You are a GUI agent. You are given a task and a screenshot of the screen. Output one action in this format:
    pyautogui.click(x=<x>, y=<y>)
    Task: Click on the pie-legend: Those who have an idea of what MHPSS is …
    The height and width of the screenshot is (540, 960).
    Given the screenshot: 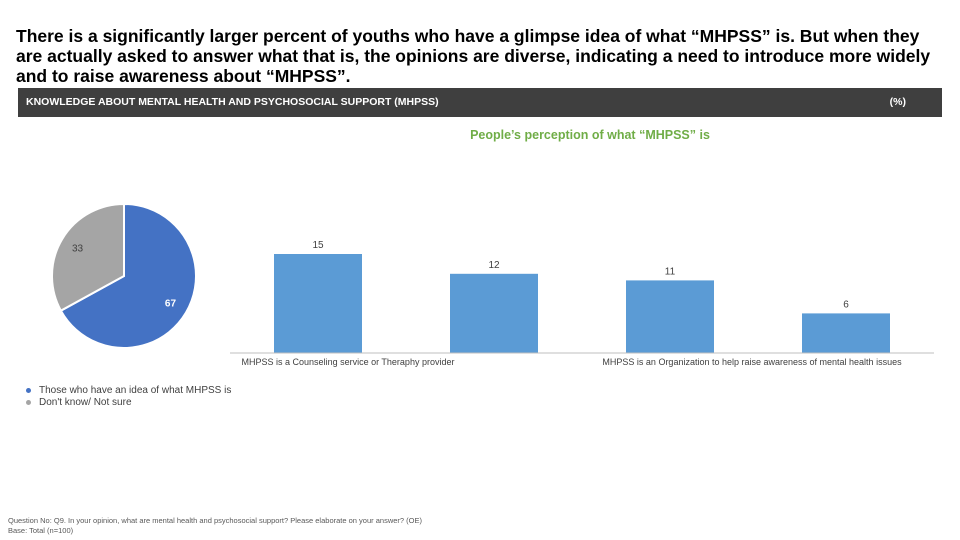 What is the action you would take?
    pyautogui.click(x=128, y=396)
    